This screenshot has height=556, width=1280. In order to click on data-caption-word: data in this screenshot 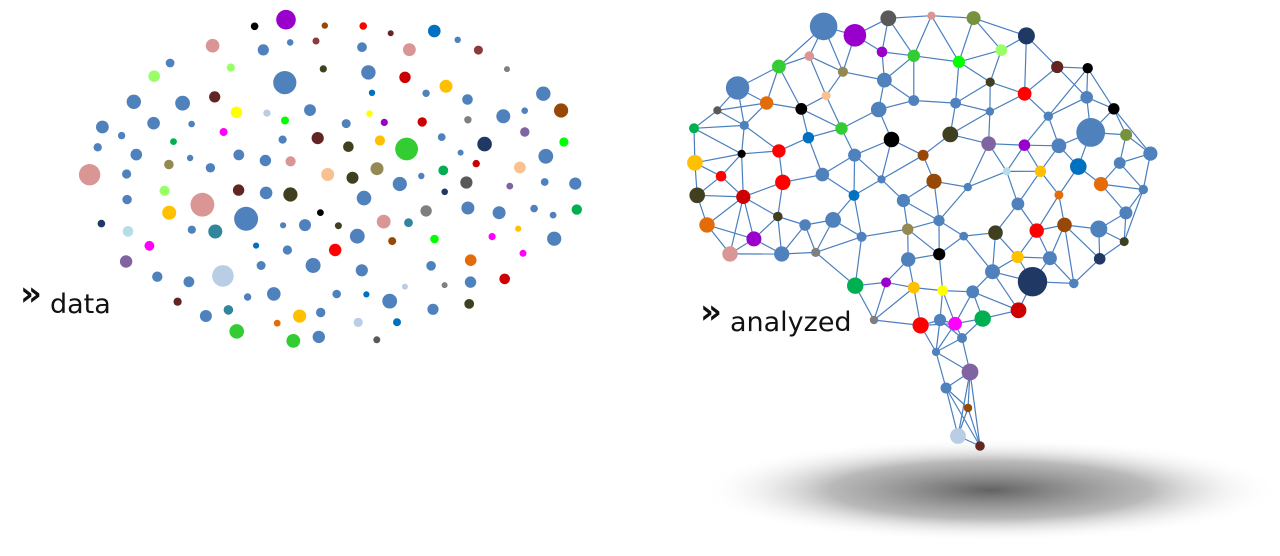, I will do `click(80, 304)`.